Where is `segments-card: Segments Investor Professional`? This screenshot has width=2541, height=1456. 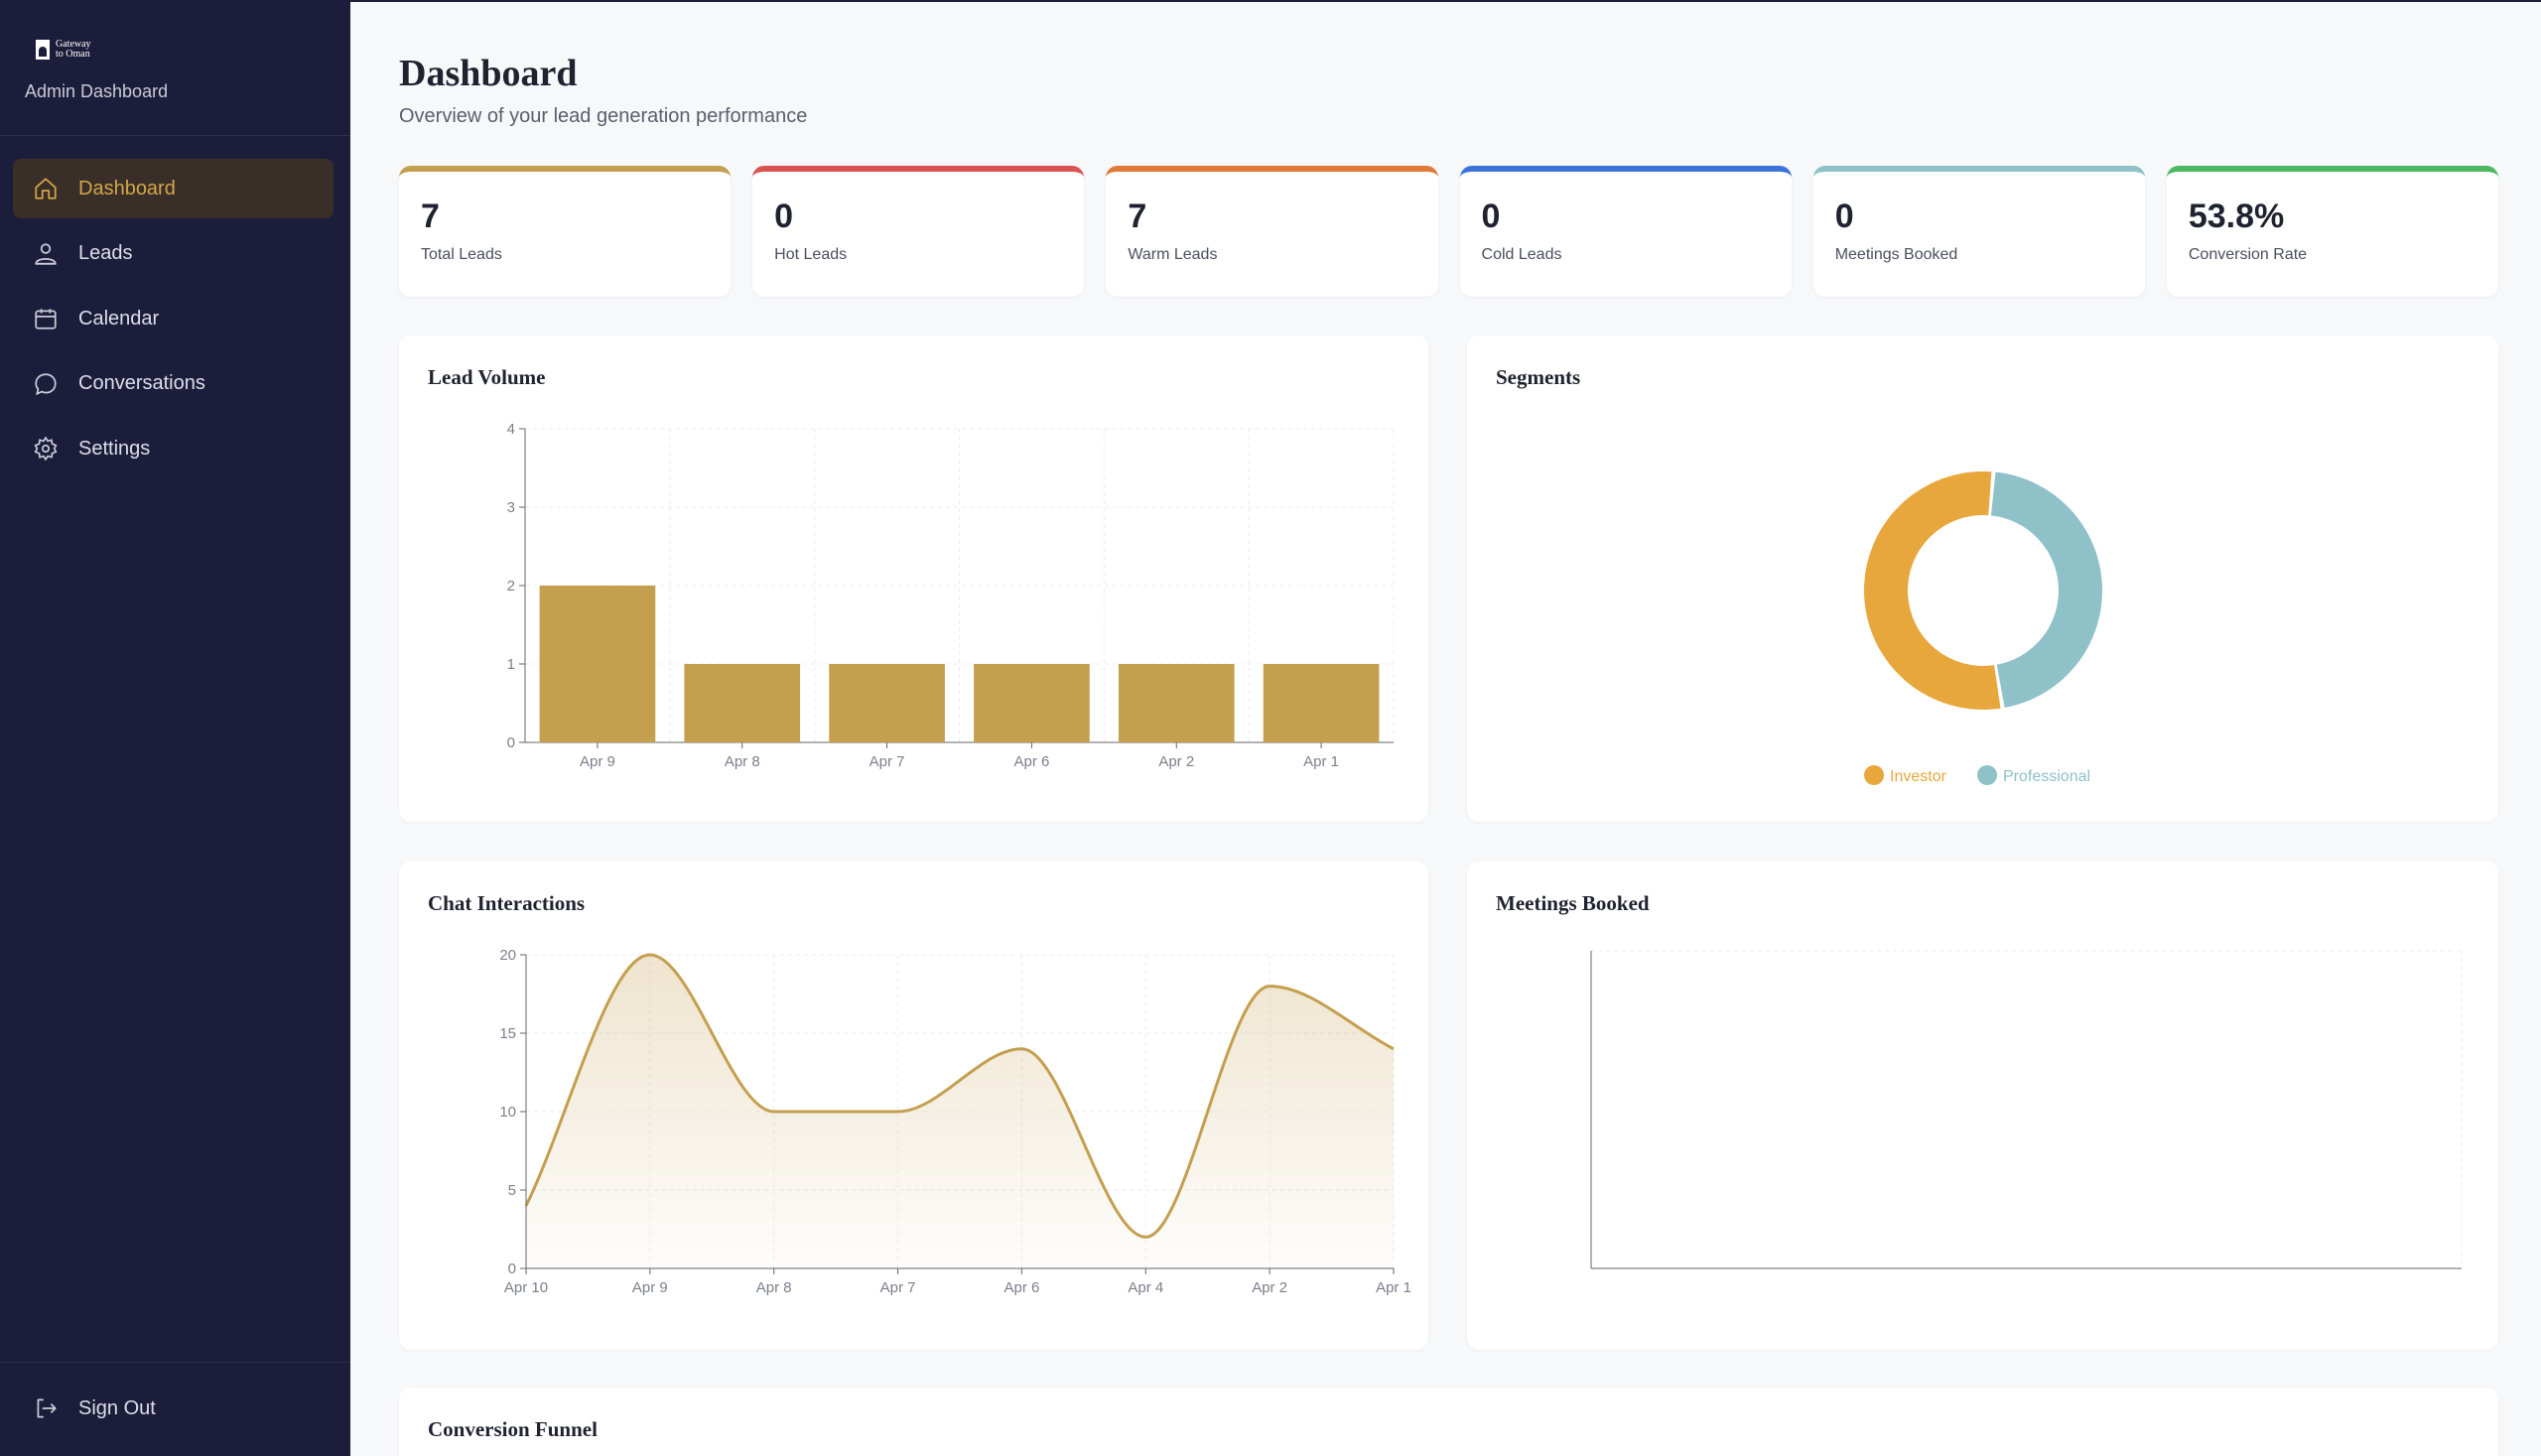 segments-card: Segments Investor Professional is located at coordinates (1982, 578).